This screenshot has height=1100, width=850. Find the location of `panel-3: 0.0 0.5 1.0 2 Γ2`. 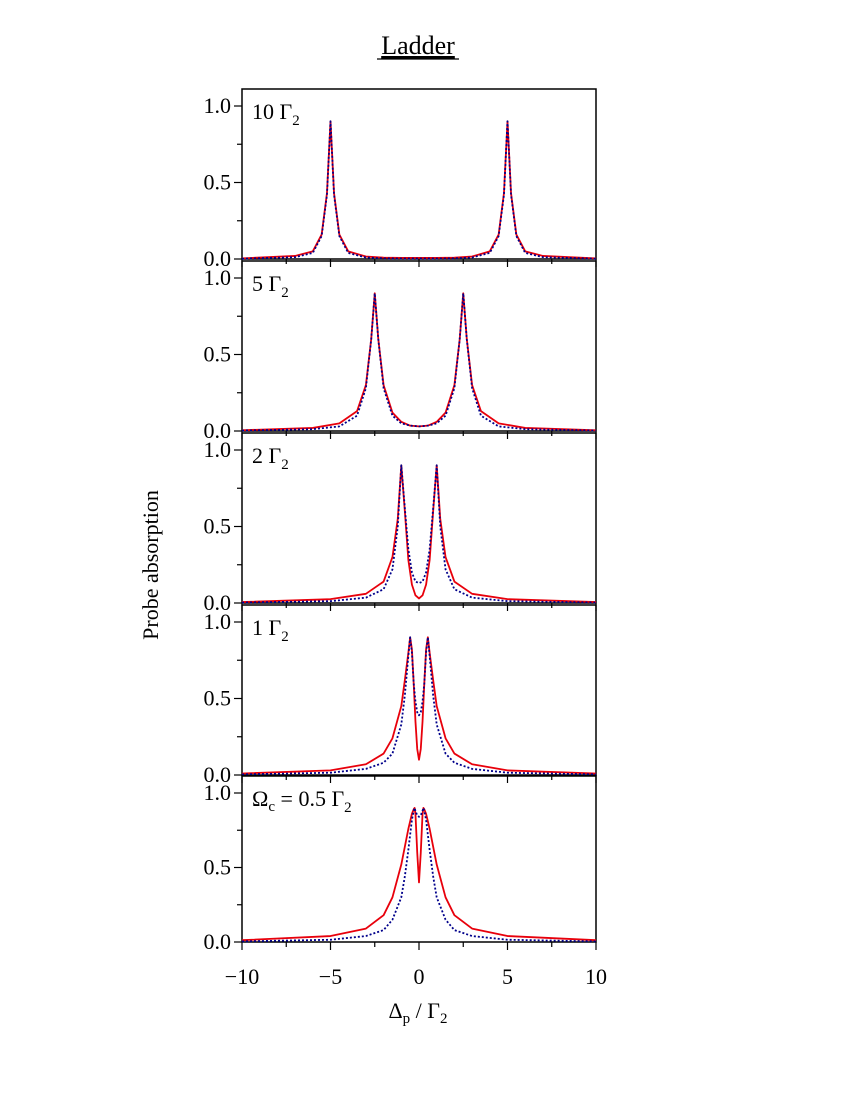

panel-3: 0.0 0.5 1.0 2 Γ2 is located at coordinates (400, 523).